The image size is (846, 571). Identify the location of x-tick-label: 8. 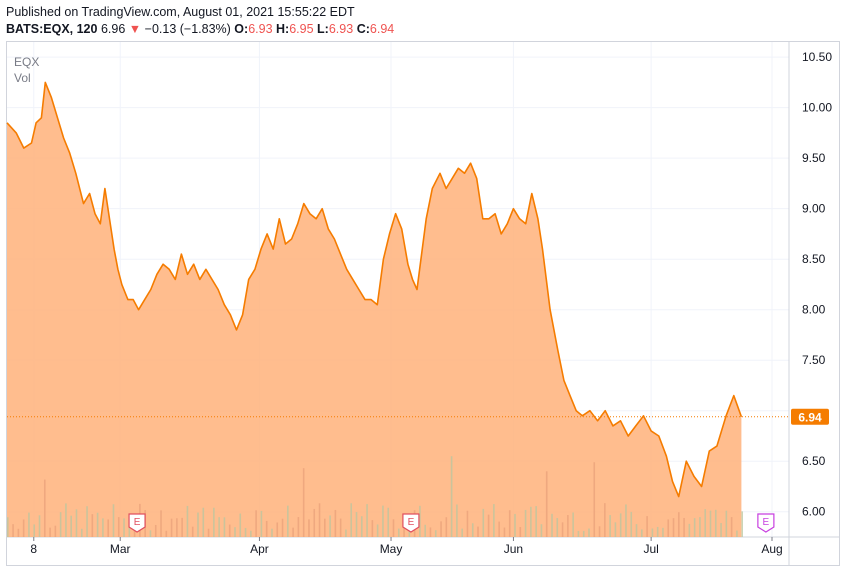
(33, 549).